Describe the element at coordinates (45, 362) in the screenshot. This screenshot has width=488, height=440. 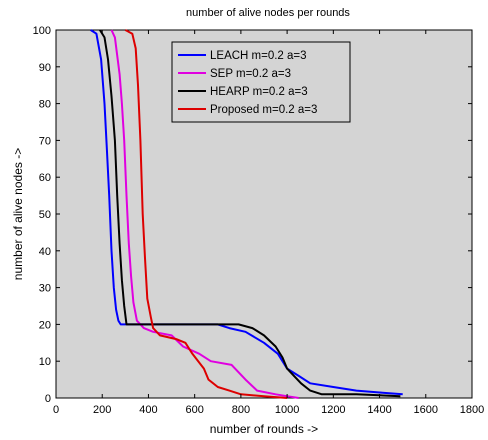
I see `y-tick-label: 10` at that location.